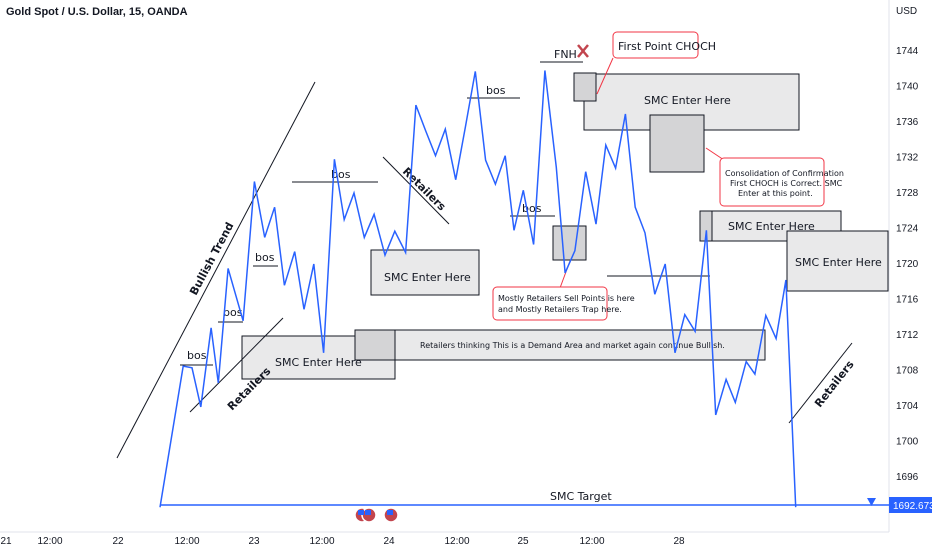  Describe the element at coordinates (560, 309) in the screenshot. I see `retail-sell-line-2: and Mostly Retailers Trap here.` at that location.